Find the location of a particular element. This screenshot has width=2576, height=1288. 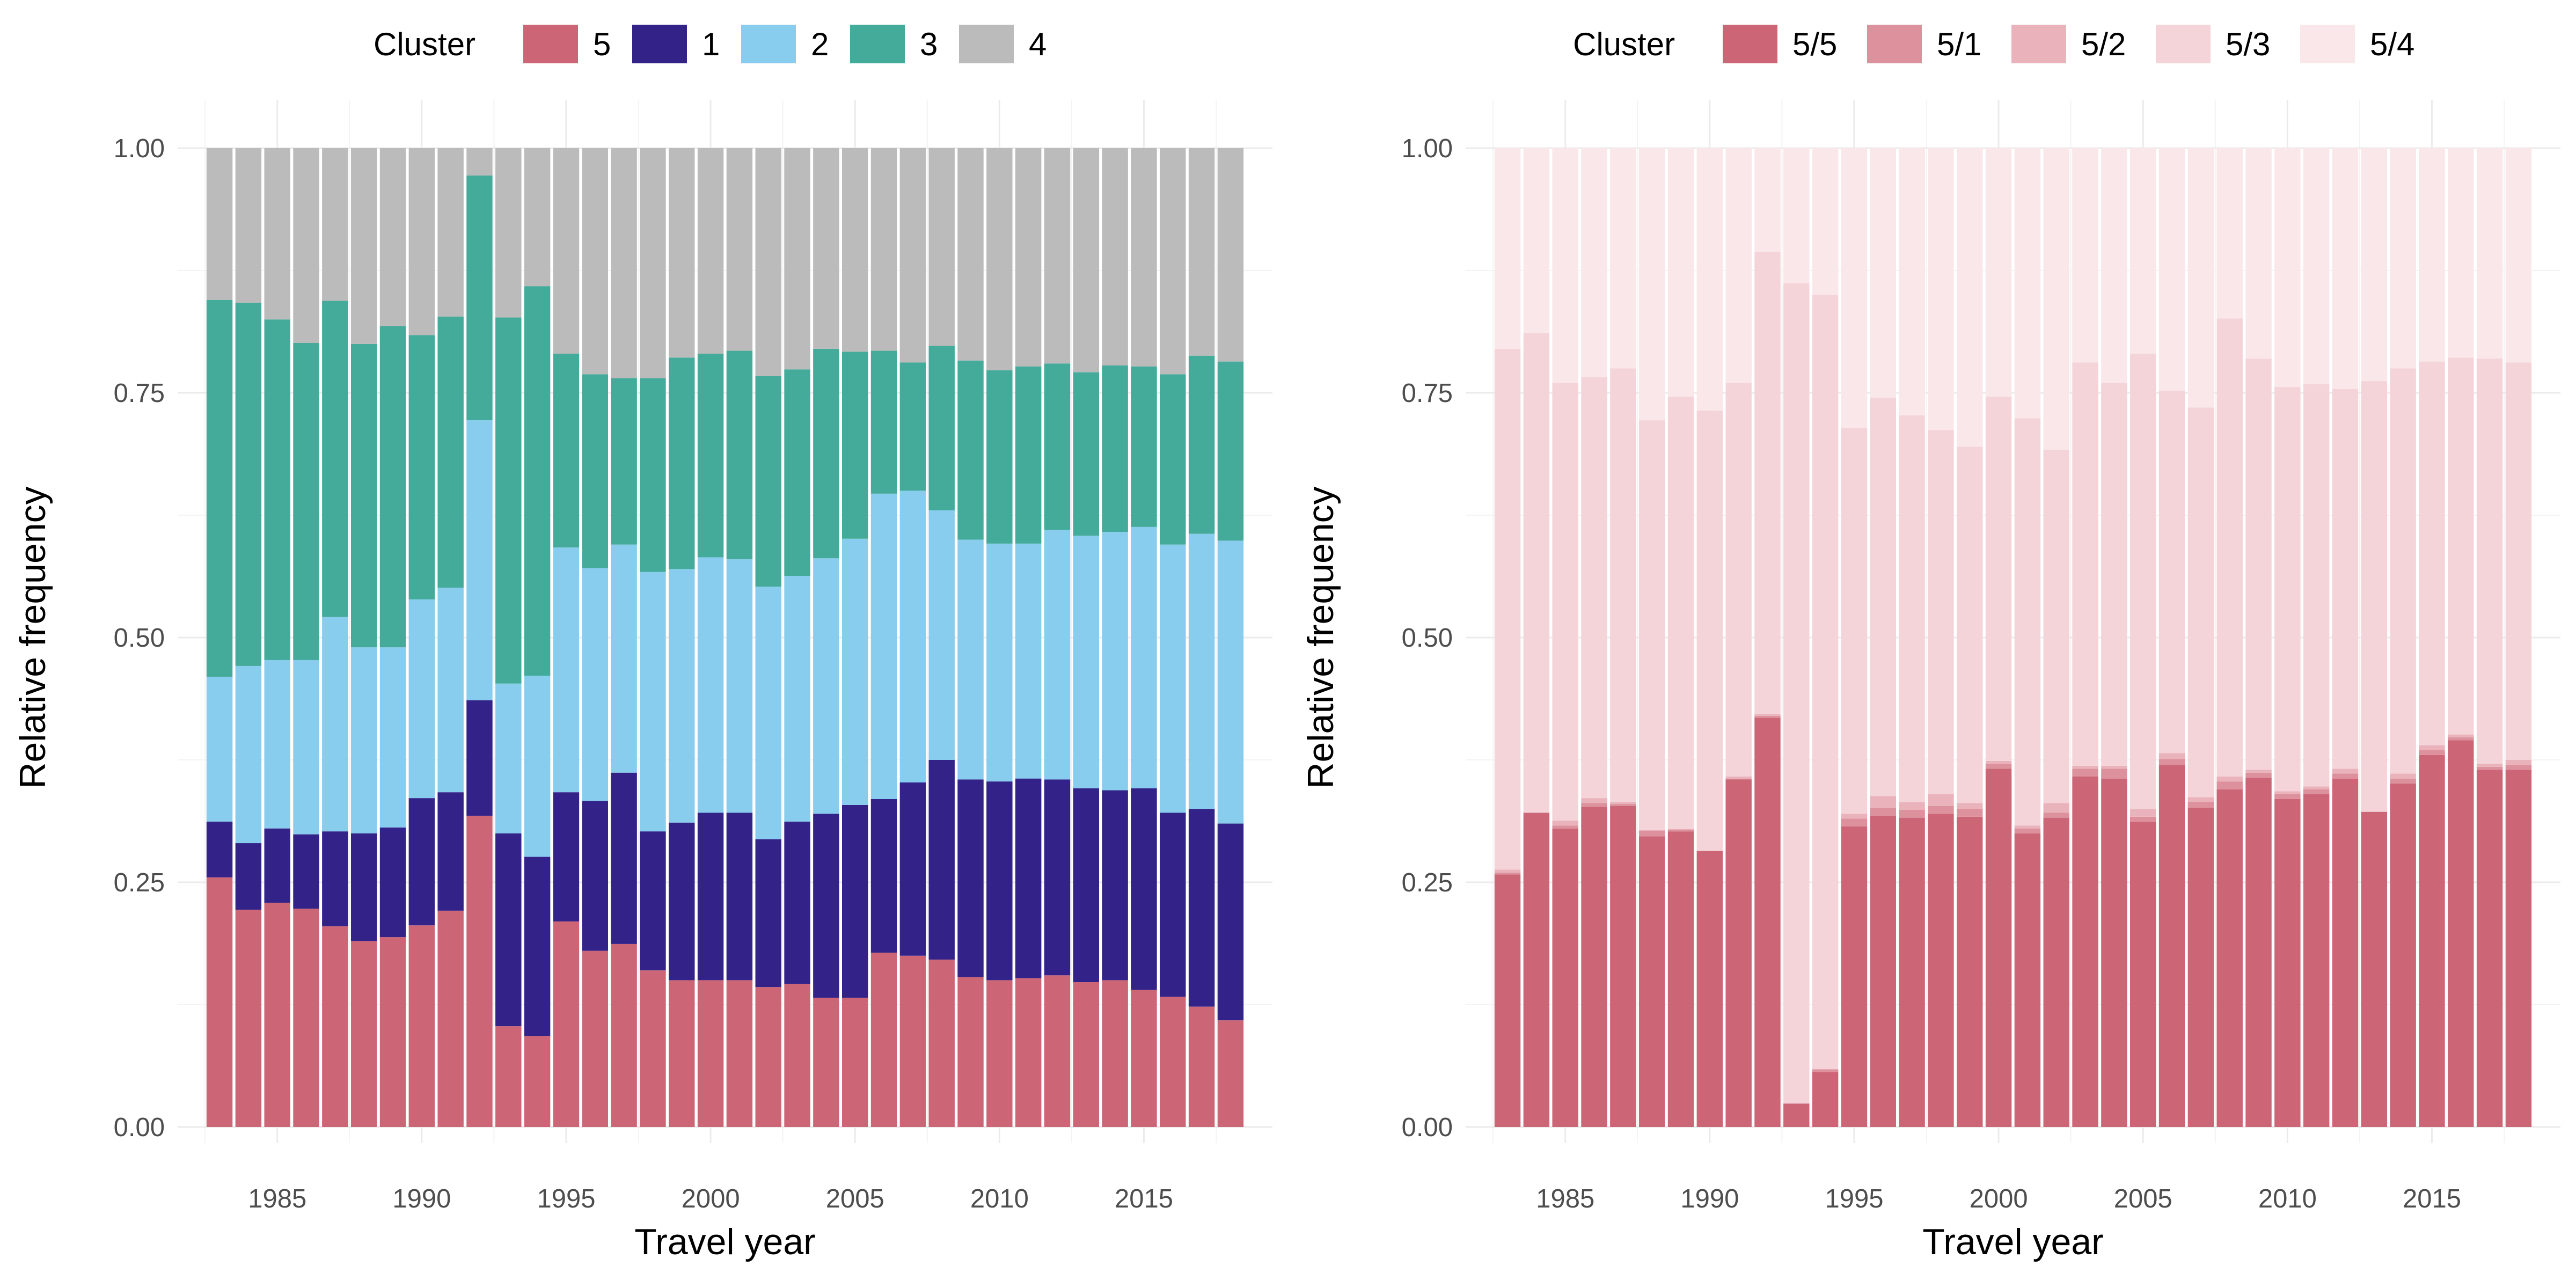

bar-segment-5-2011 is located at coordinates (1028, 1052).